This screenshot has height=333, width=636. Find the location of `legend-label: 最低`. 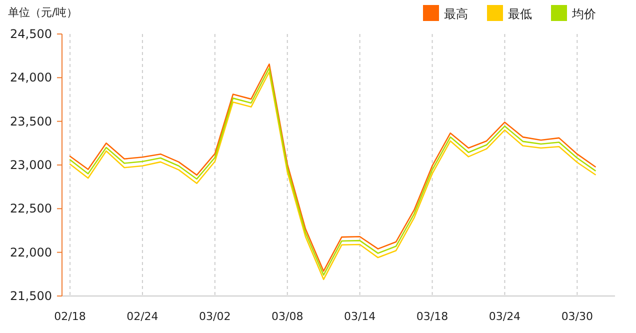

legend-label: 最低 is located at coordinates (520, 14).